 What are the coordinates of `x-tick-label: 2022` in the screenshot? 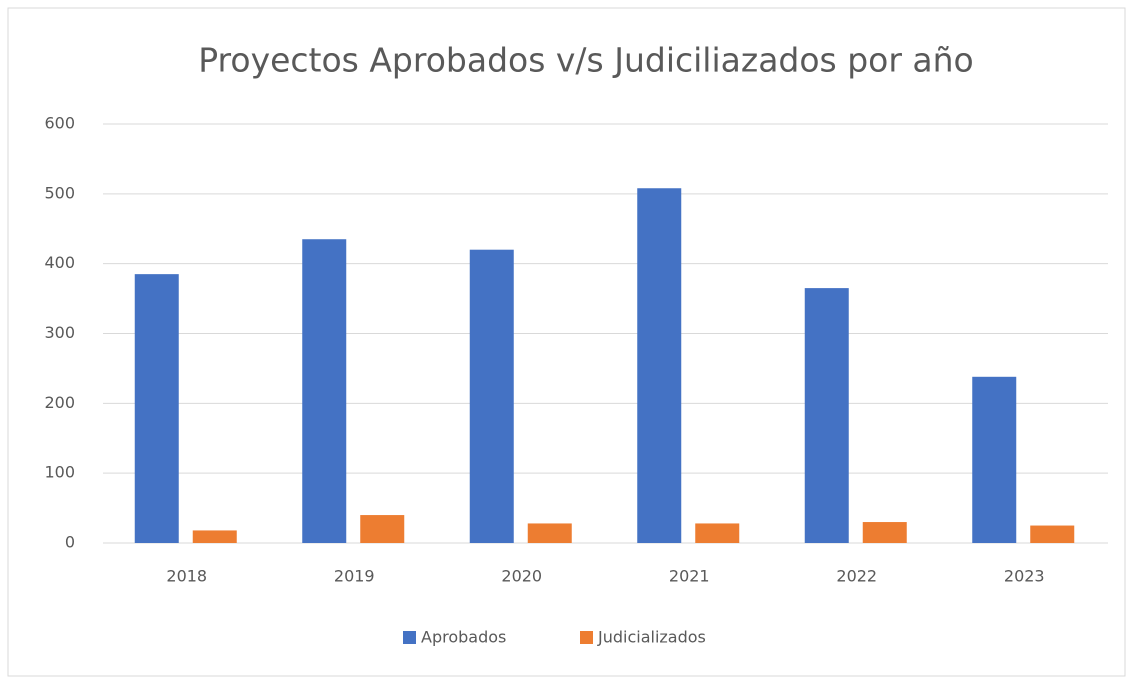 It's located at (856, 576).